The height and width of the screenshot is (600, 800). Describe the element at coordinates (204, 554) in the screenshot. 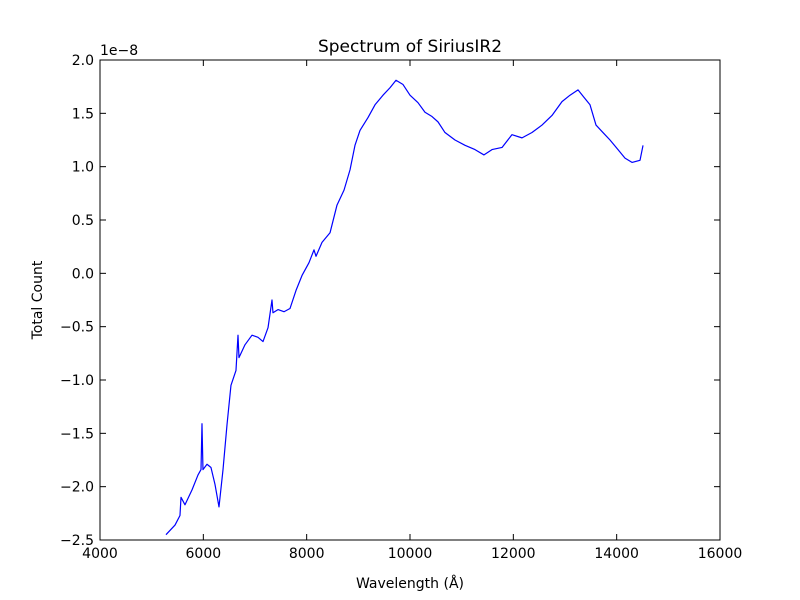

I see `x-tick-label: 6000` at that location.